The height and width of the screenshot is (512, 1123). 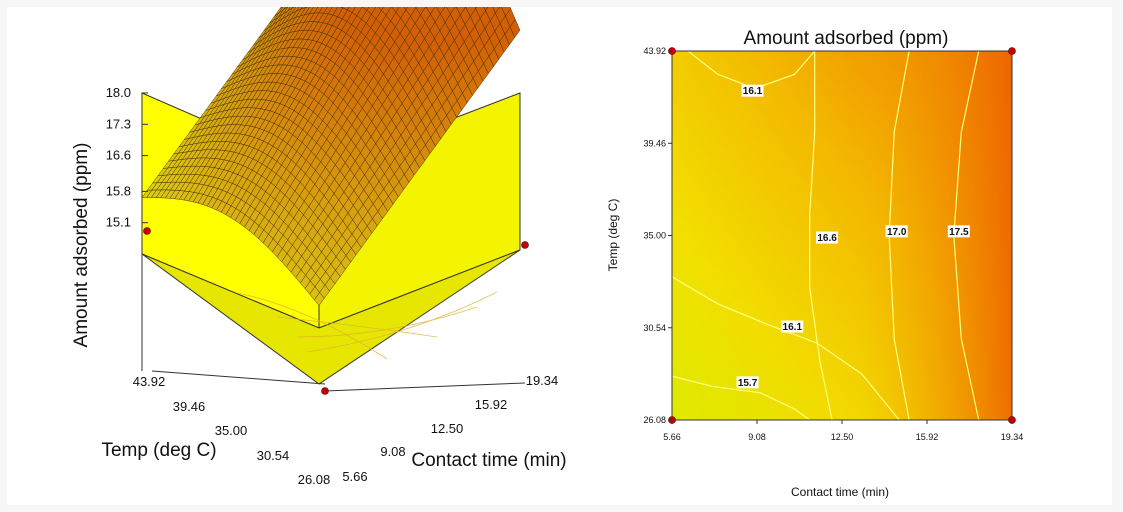 I want to click on contour-y-ticks: 26.08 30.54 35.00 39.46 43.92, so click(x=657, y=235).